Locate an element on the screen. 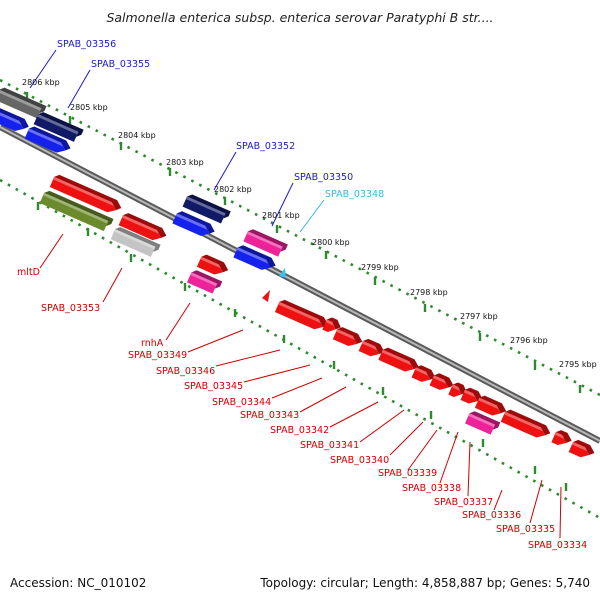 This screenshot has height=600, width=600. blue-gene-label: SPAB_03356 is located at coordinates (86, 44).